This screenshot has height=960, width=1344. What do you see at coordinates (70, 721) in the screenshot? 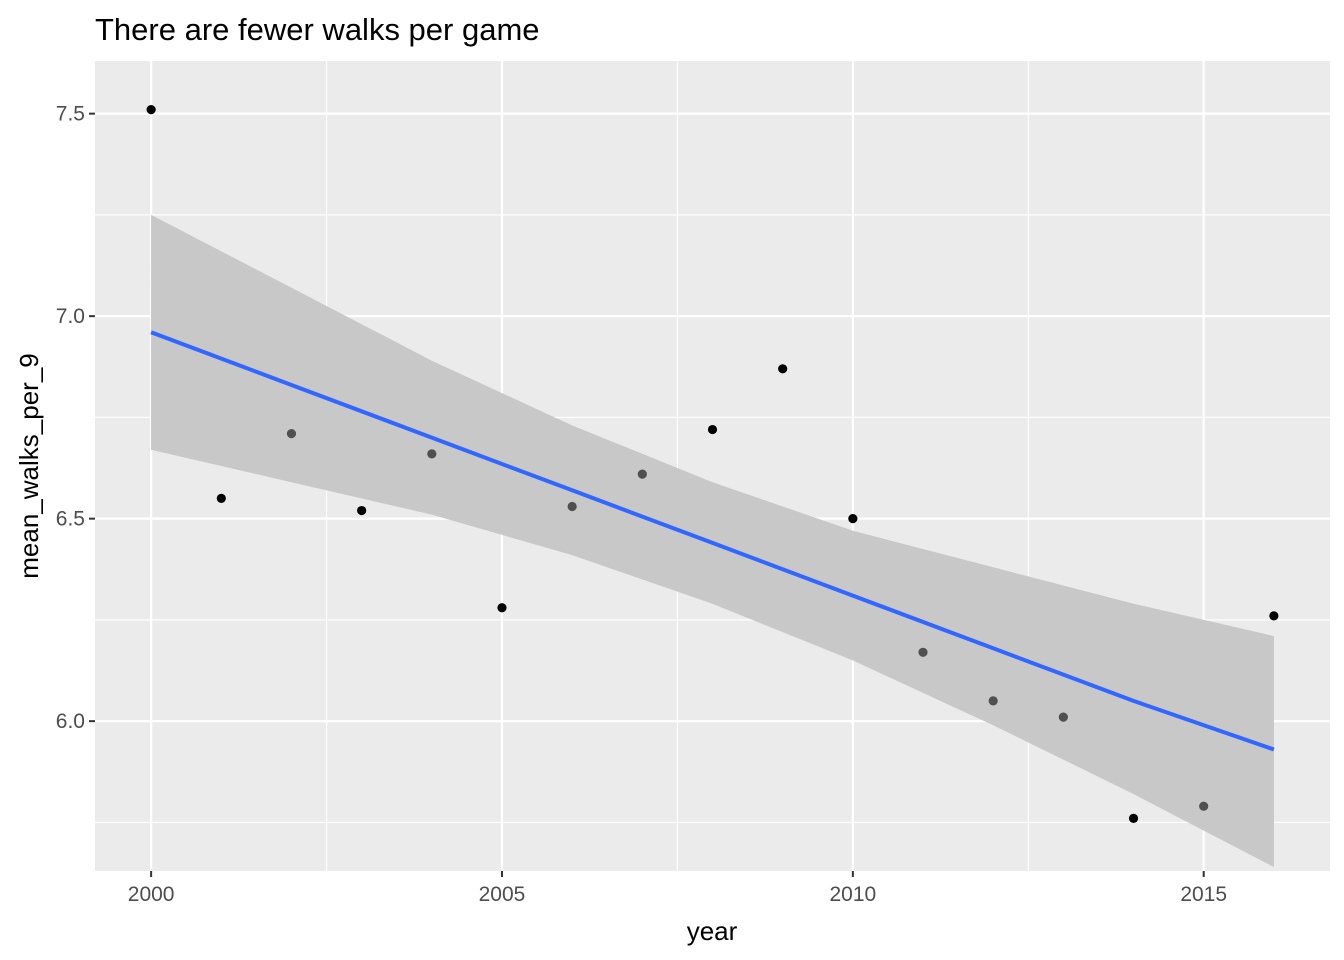
I see `y-tick-label: 6.0` at bounding box center [70, 721].